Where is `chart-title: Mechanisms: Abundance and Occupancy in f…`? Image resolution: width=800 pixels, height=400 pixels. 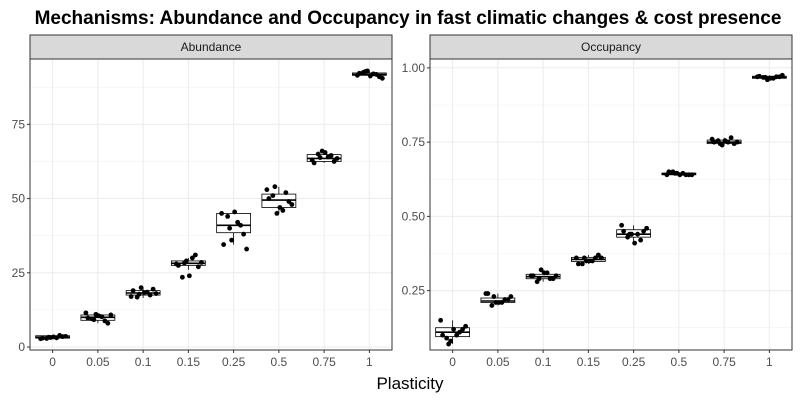 chart-title: Mechanisms: Abundance and Occupancy in f… is located at coordinates (408, 18).